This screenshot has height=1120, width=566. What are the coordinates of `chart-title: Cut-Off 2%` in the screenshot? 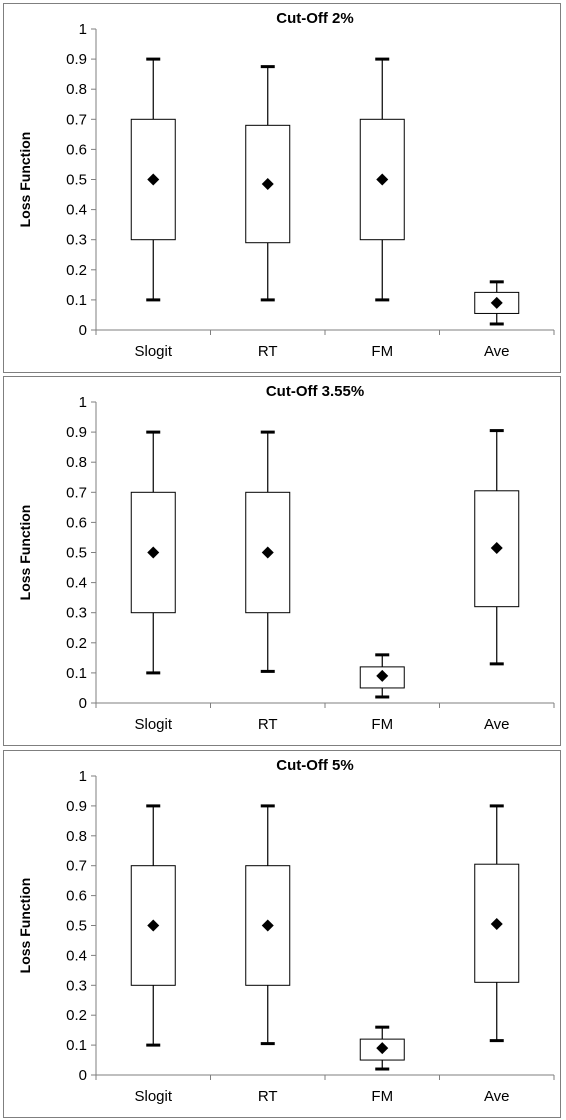 It's located at (315, 18).